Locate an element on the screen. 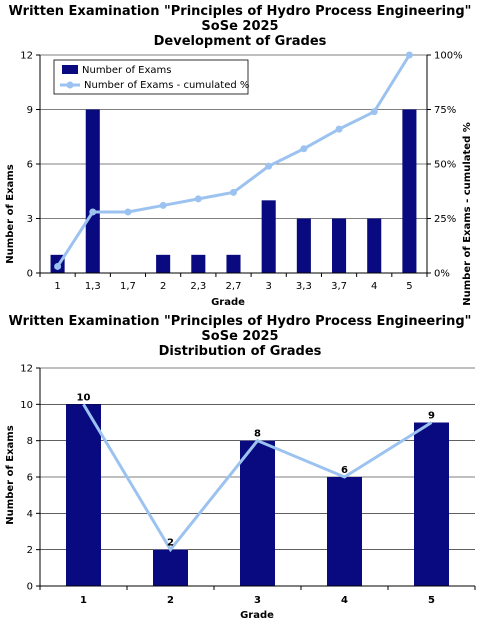 The width and height of the screenshot is (480, 624). chart1-x-tick-label: 2 is located at coordinates (163, 286).